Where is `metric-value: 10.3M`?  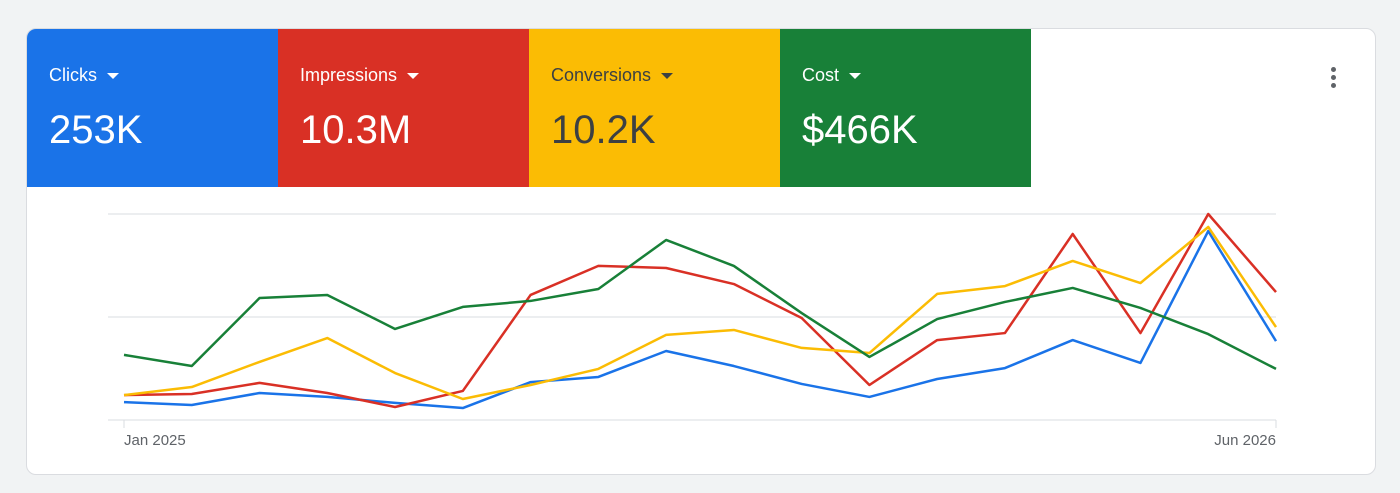
metric-value: 10.3M is located at coordinates (356, 130).